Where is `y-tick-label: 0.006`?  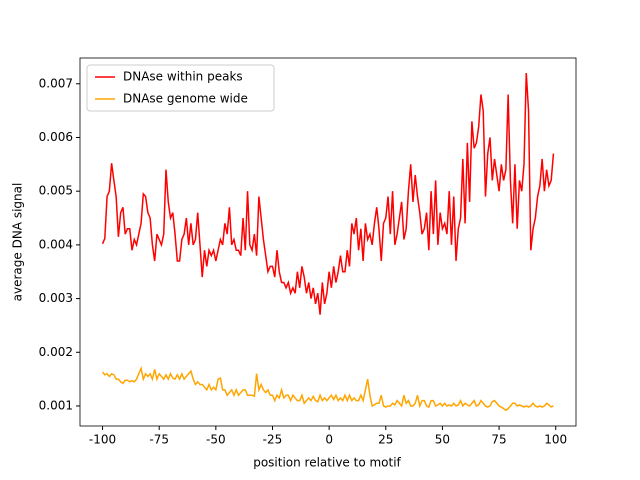 y-tick-label: 0.006 is located at coordinates (56, 137).